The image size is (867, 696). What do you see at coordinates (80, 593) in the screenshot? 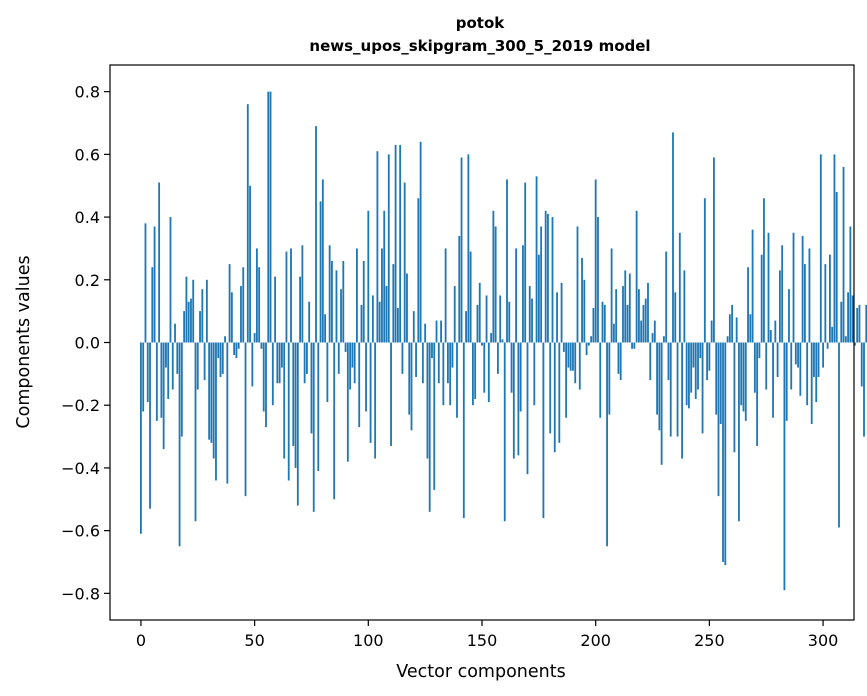
I see `y-tick-label: −0.8` at bounding box center [80, 593].